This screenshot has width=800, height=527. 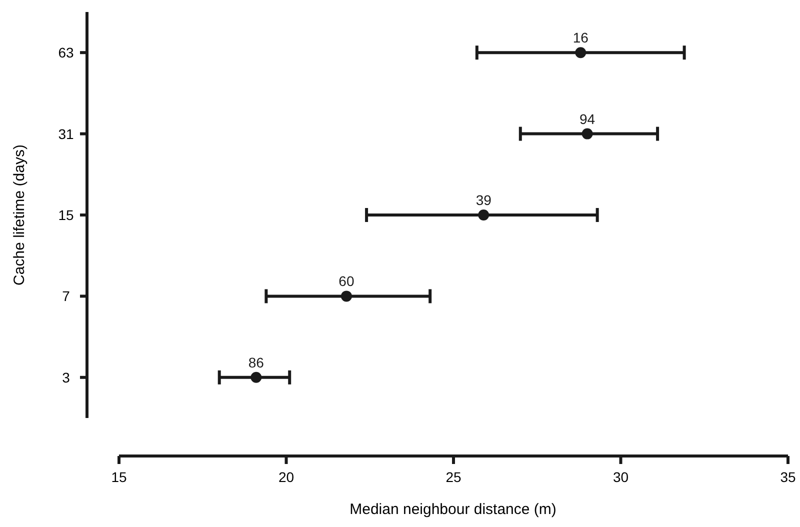 What do you see at coordinates (484, 200) in the screenshot?
I see `annotation: 39` at bounding box center [484, 200].